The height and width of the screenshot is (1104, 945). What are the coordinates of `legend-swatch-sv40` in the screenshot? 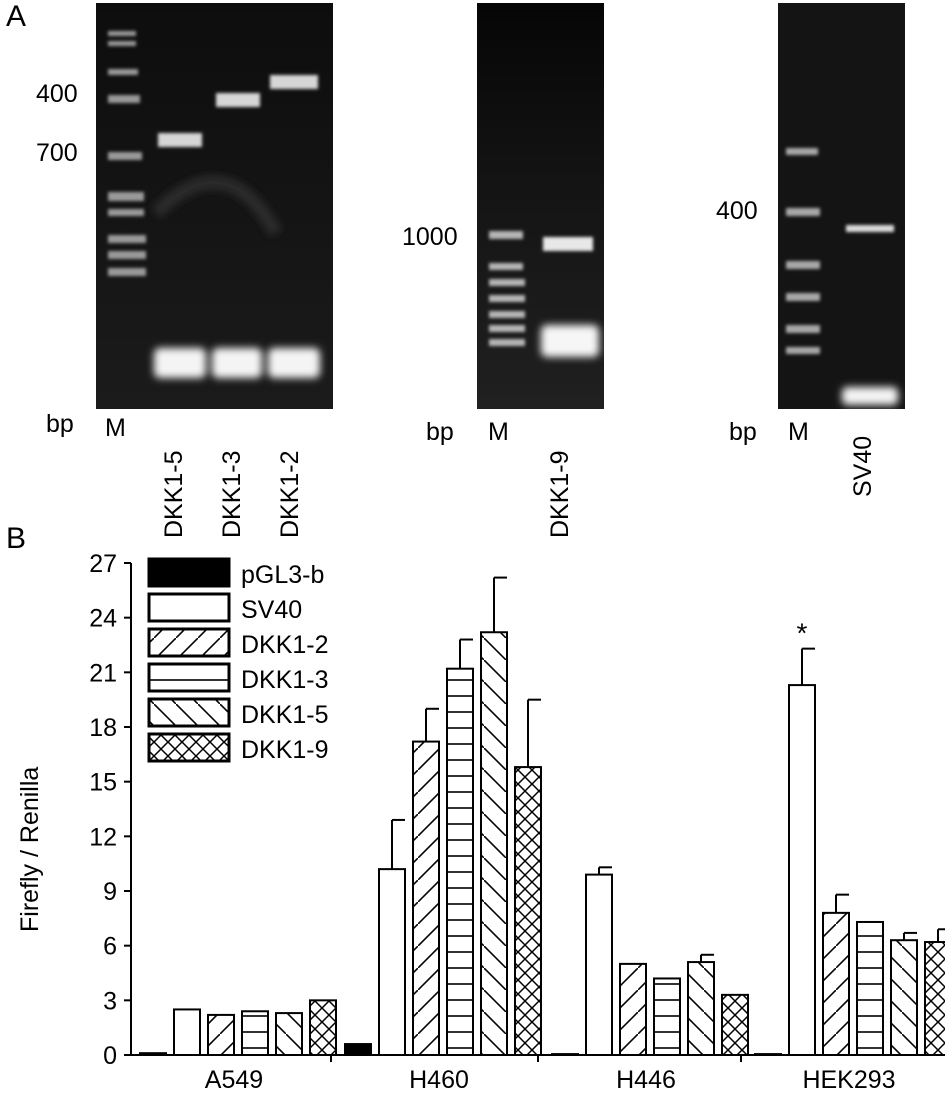 It's located at (189, 607).